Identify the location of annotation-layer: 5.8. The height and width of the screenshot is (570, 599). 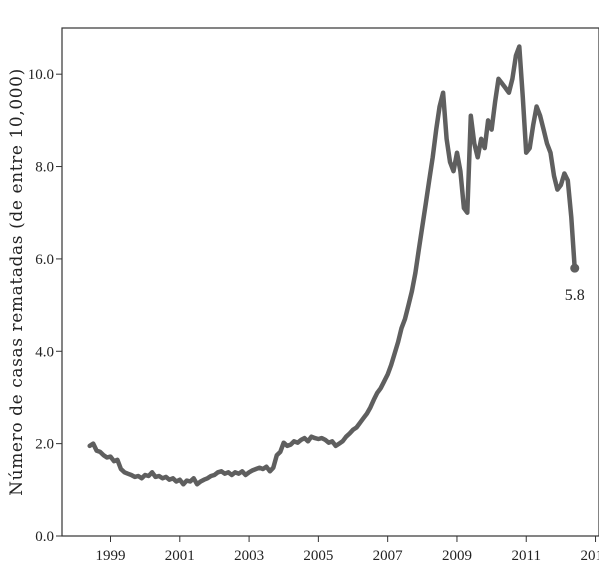
(575, 295).